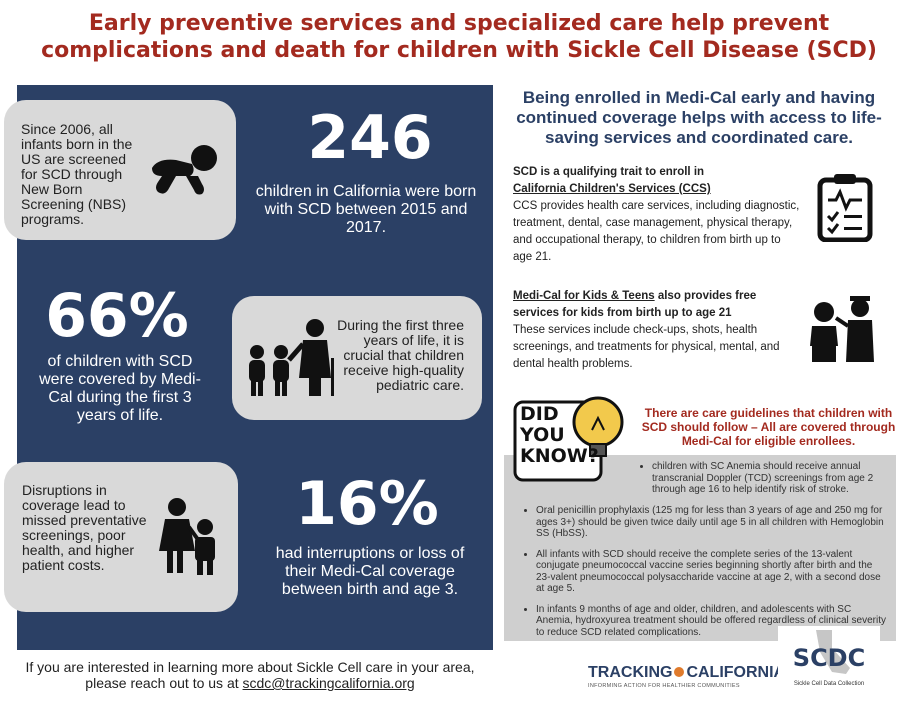 This screenshot has width=918, height=706. What do you see at coordinates (367, 504) in the screenshot?
I see `stat-16-number: 16%` at bounding box center [367, 504].